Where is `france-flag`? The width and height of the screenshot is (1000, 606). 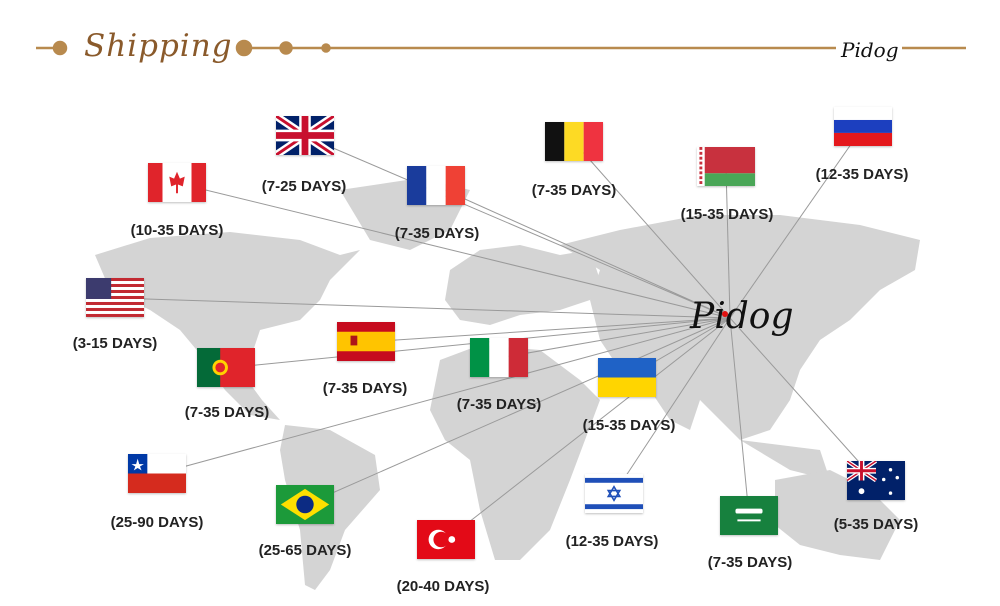
france-flag is located at coordinates (436, 185).